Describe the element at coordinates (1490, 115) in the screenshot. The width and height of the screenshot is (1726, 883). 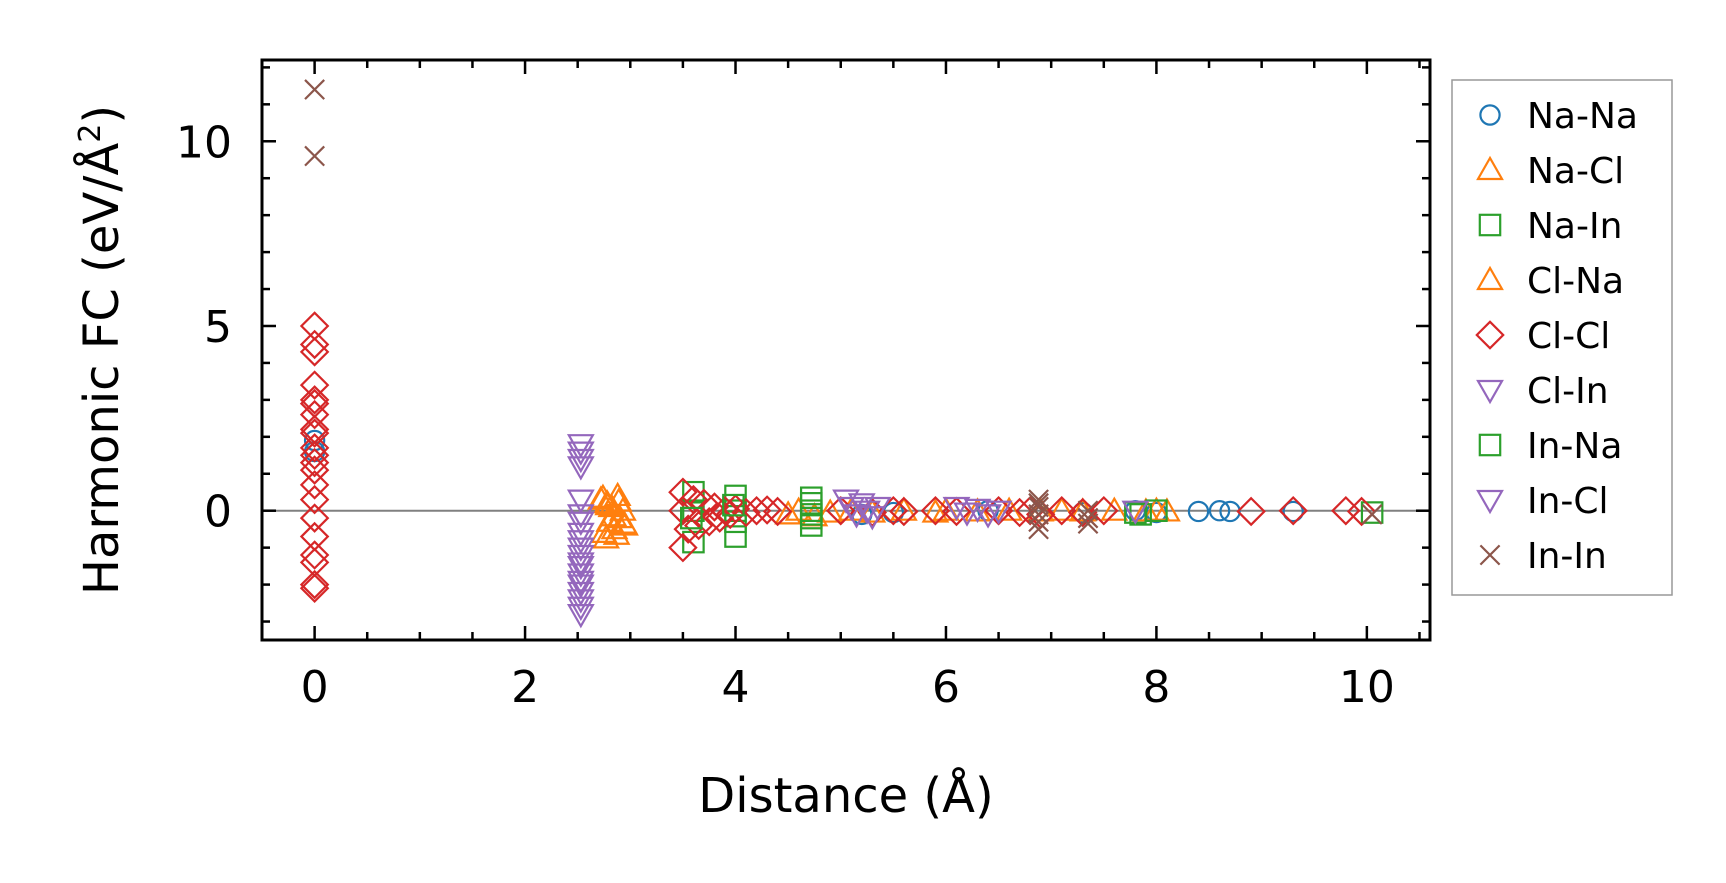
I see `legend-marker-na-na` at that location.